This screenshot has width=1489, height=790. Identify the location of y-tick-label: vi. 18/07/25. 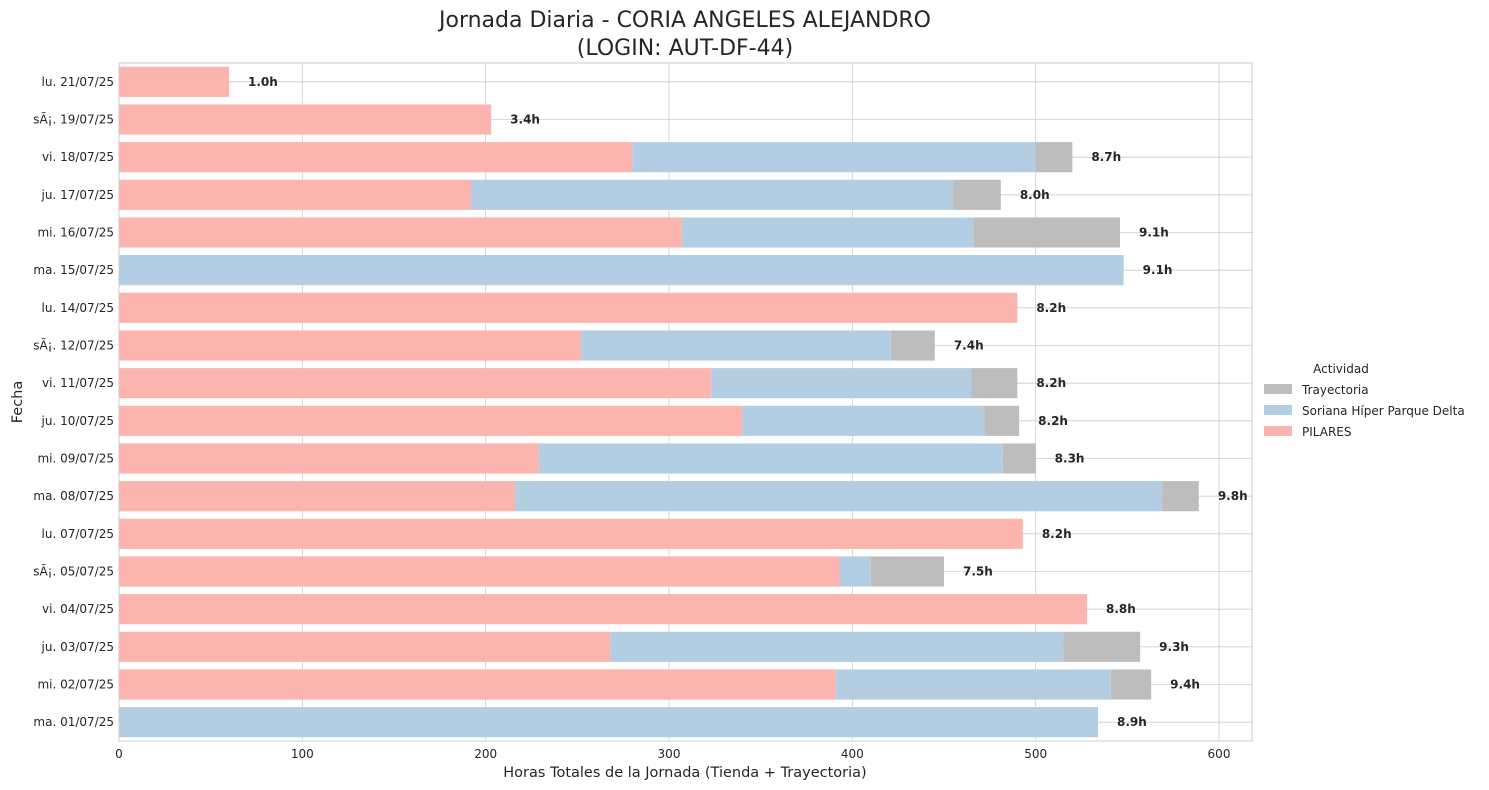
(78, 157).